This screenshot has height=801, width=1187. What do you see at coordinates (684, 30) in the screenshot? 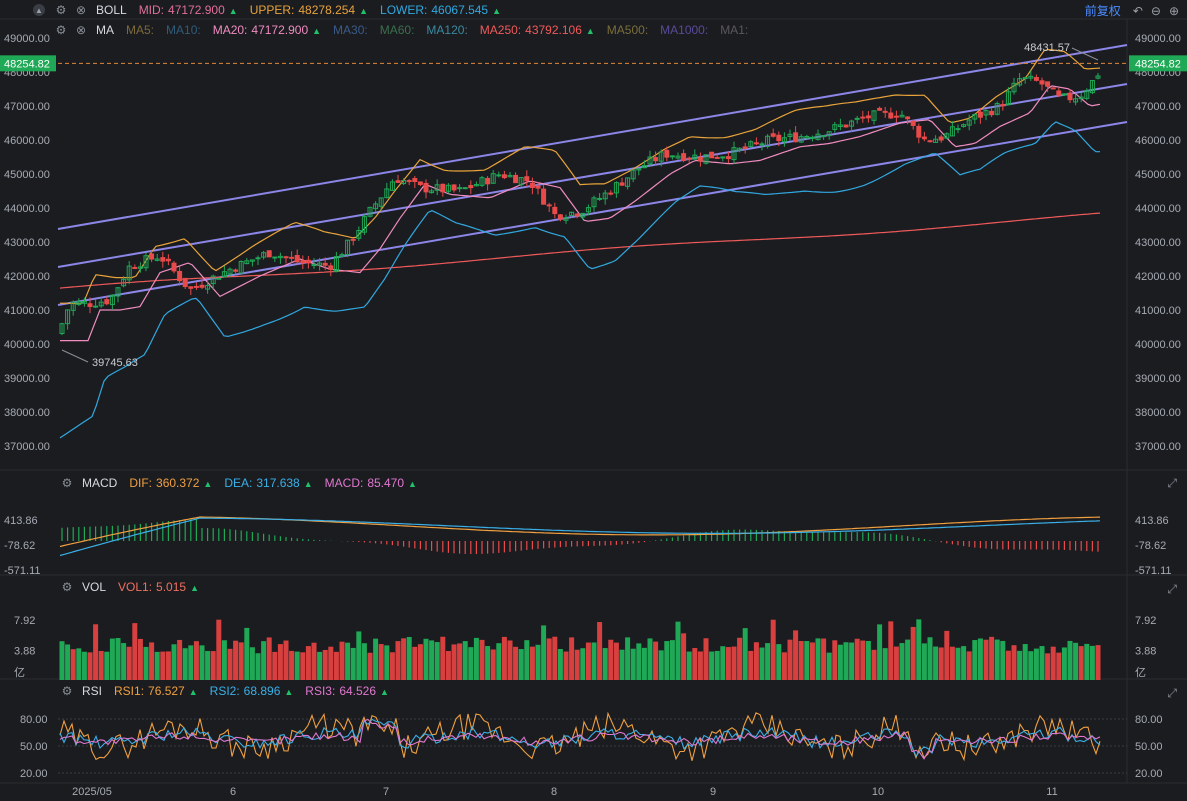
I see `ma-legend-item: MA1000:` at bounding box center [684, 30].